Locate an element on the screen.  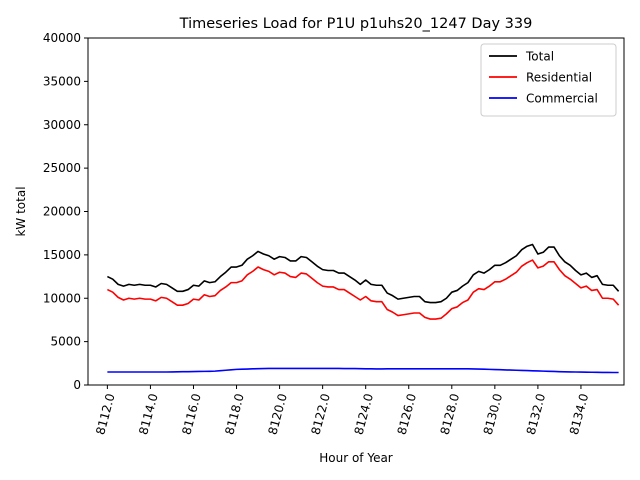
x-tick-label: 8124.0 is located at coordinates (364, 414).